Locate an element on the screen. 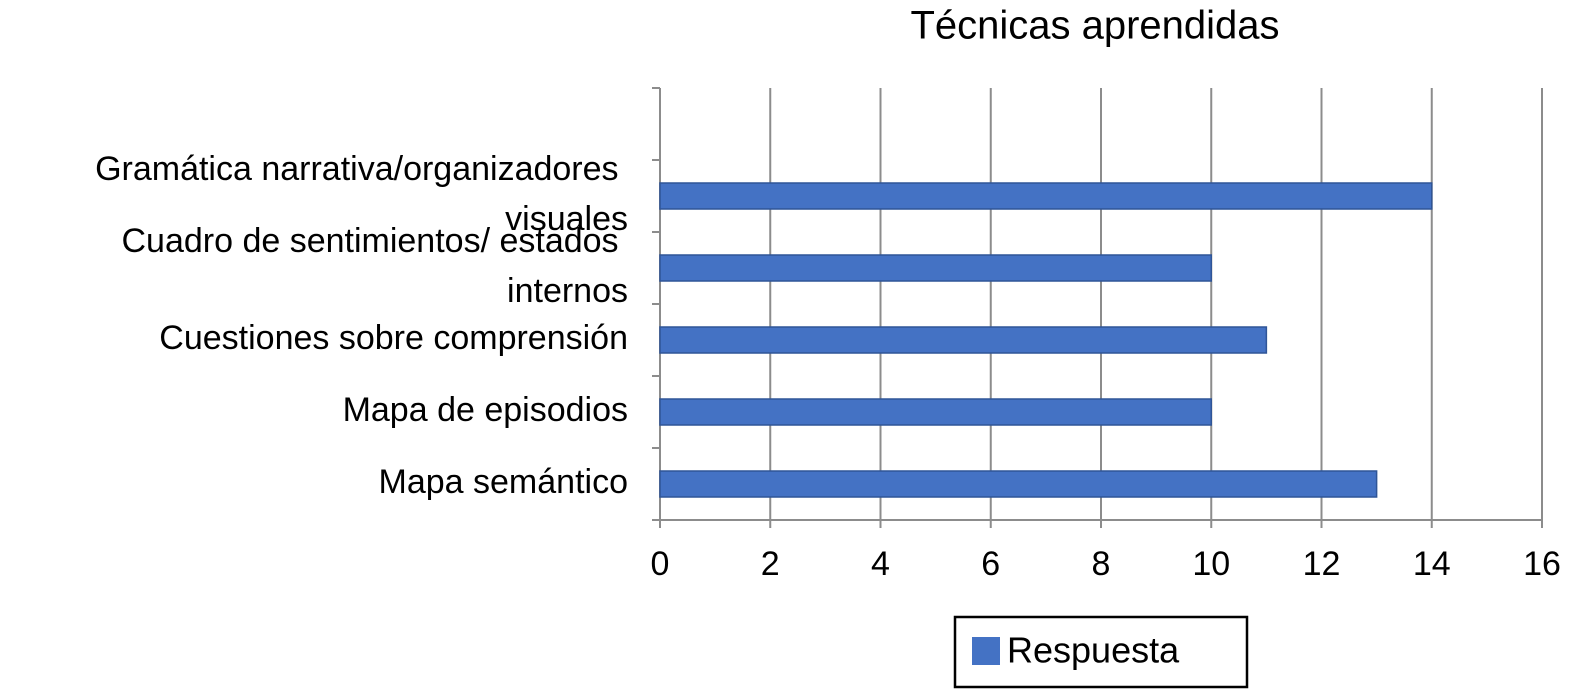 The image size is (1593, 699). legend-label: Respuesta is located at coordinates (1093, 650).